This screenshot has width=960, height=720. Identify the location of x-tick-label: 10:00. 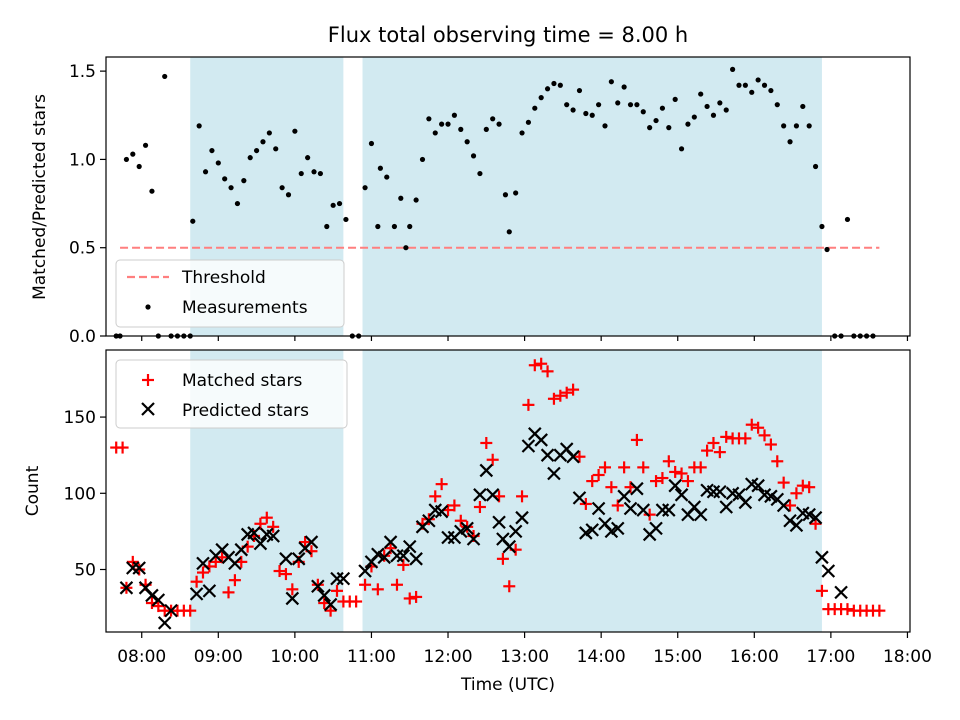
(294, 657).